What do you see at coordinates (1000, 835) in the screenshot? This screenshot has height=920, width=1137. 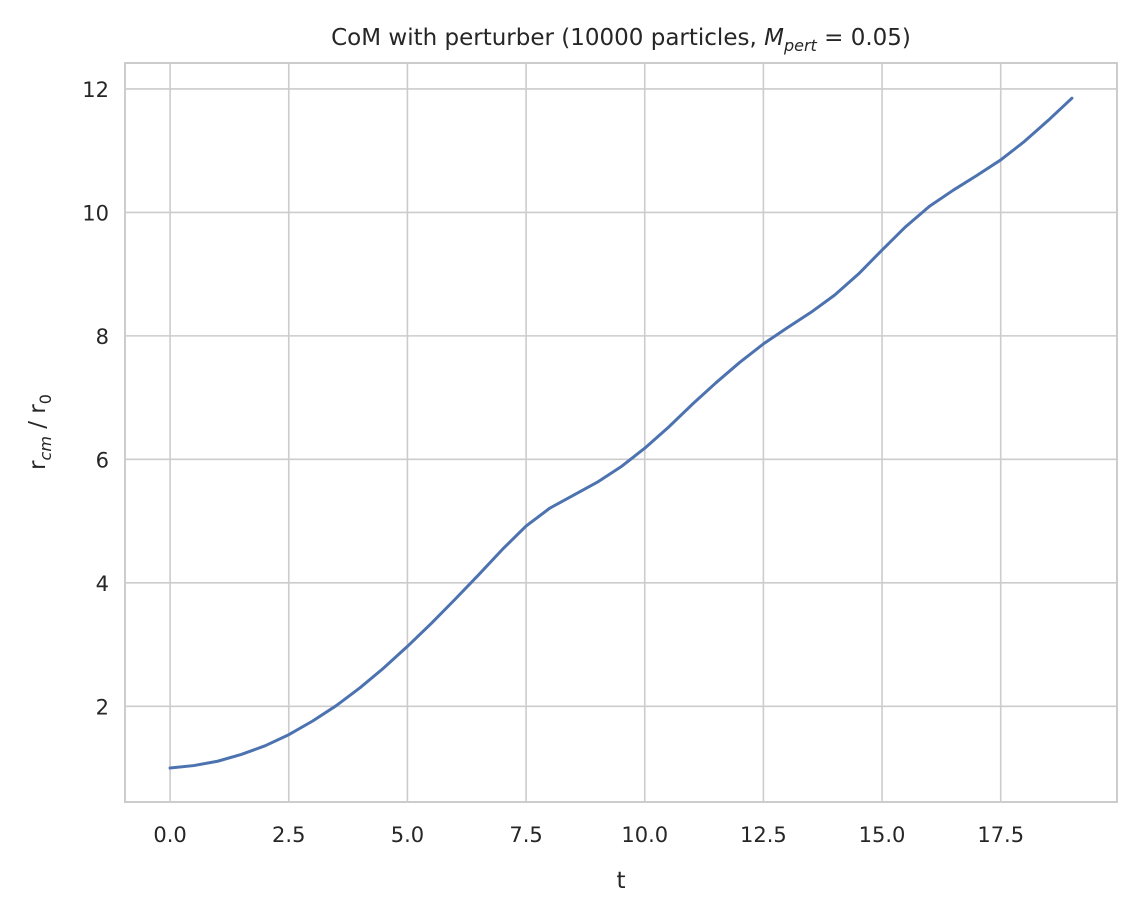 I see `x-tick-label: 17.5` at bounding box center [1000, 835].